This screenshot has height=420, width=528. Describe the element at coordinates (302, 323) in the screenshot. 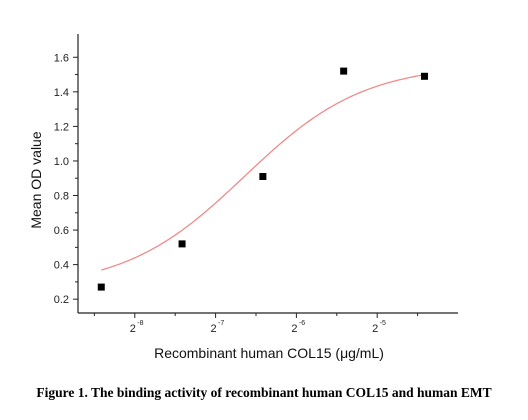

I see `x-tick-exponent: -6` at that location.